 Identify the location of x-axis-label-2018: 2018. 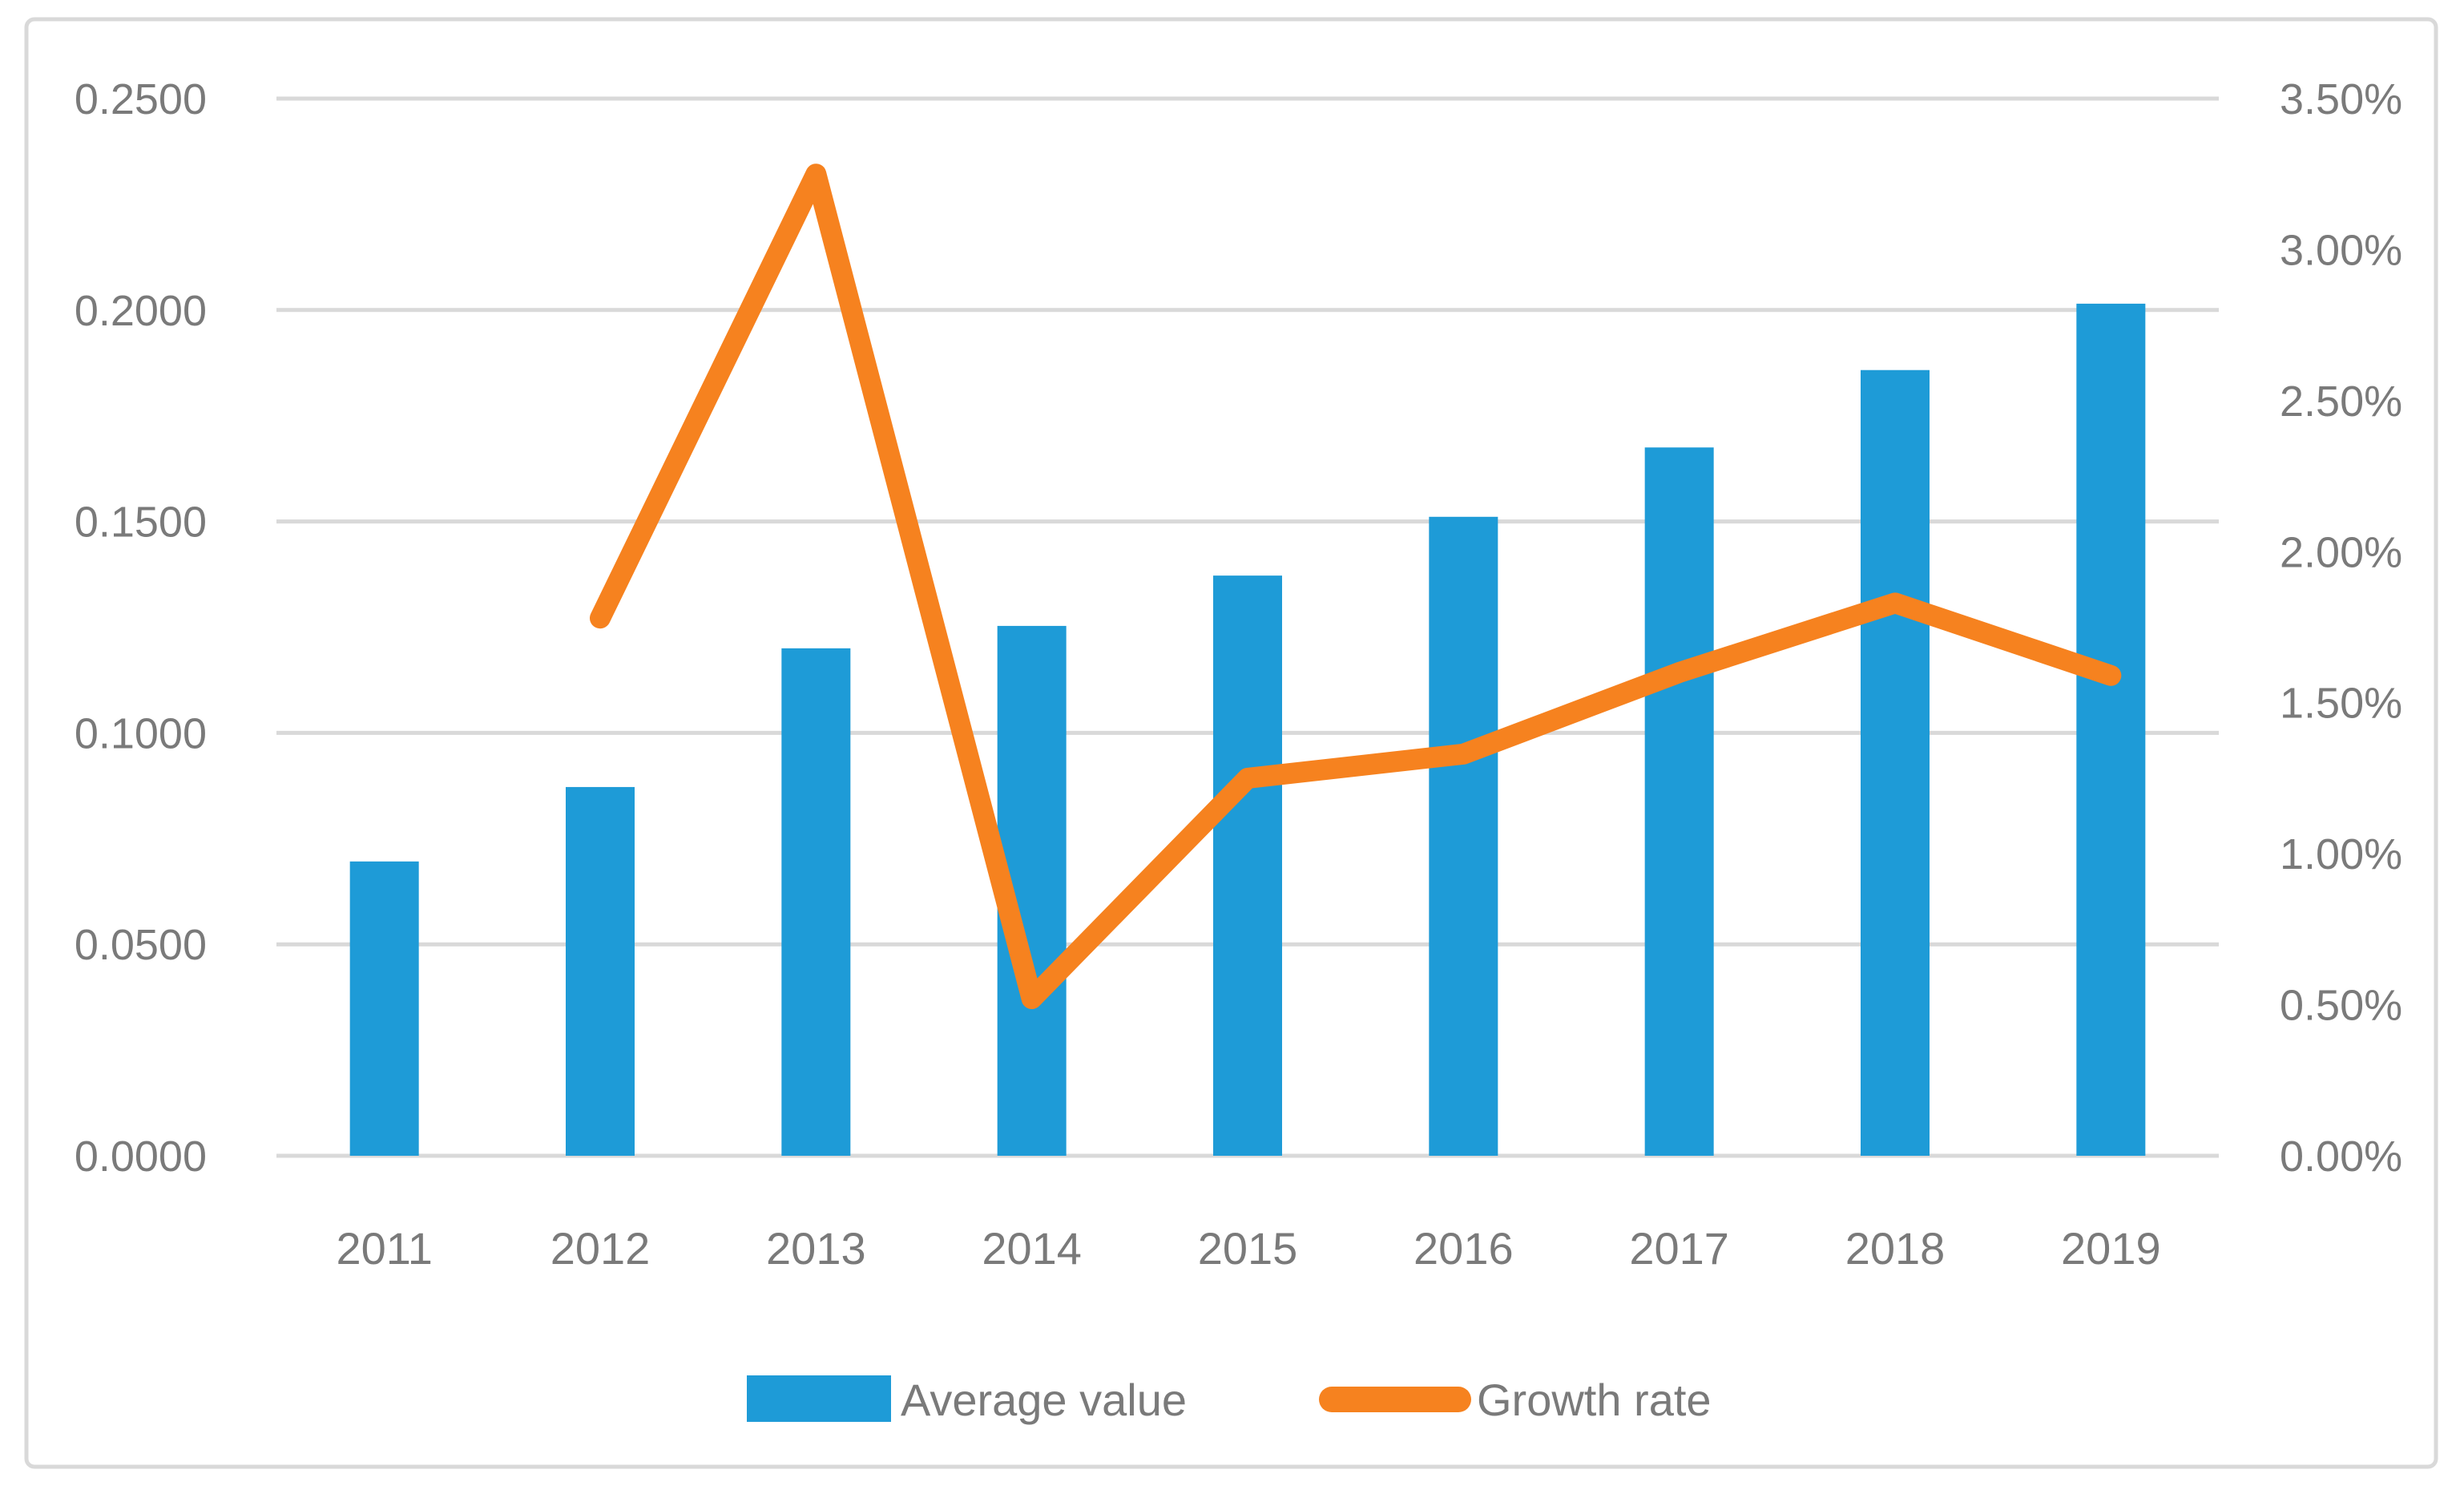
(1895, 1249).